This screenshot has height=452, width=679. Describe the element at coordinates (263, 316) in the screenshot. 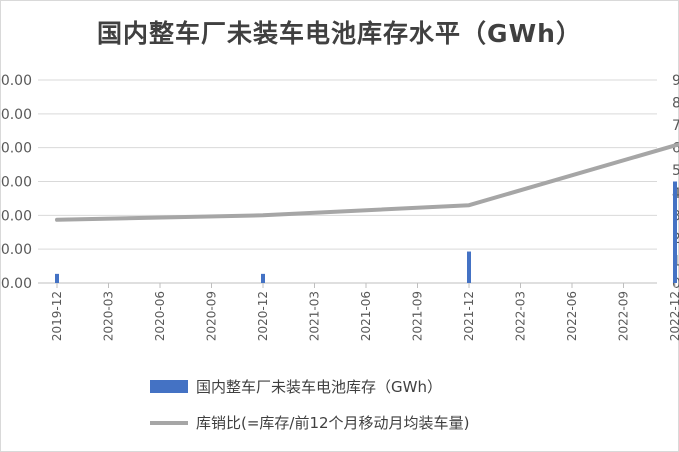

I see `x-tick-label: 2020-12` at that location.